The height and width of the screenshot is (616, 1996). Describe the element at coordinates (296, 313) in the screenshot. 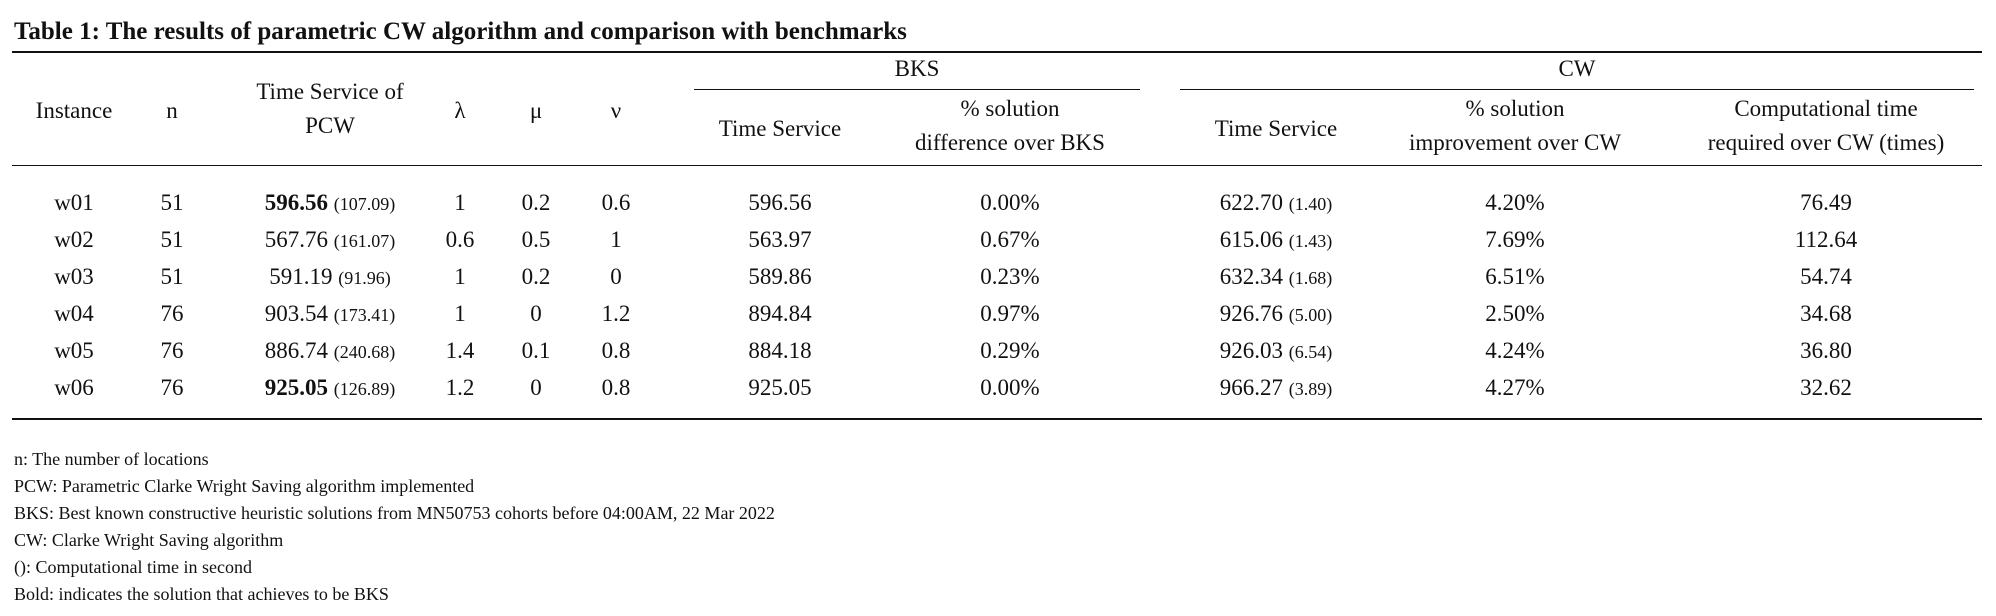

I see `cell-pcw-value: 903.54` at that location.